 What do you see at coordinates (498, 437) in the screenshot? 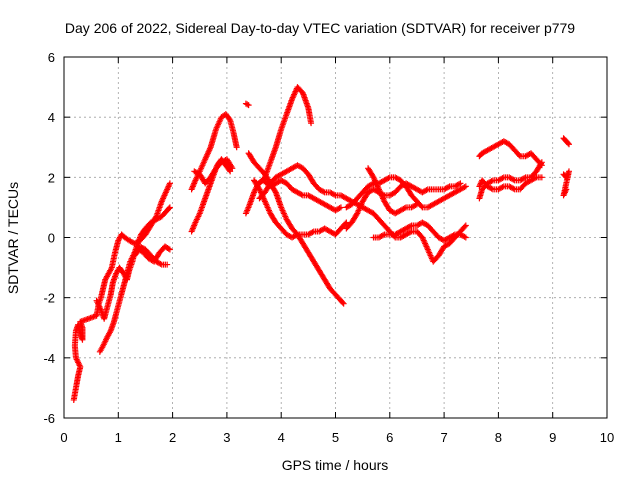
I see `x-tick-label: 8` at bounding box center [498, 437].